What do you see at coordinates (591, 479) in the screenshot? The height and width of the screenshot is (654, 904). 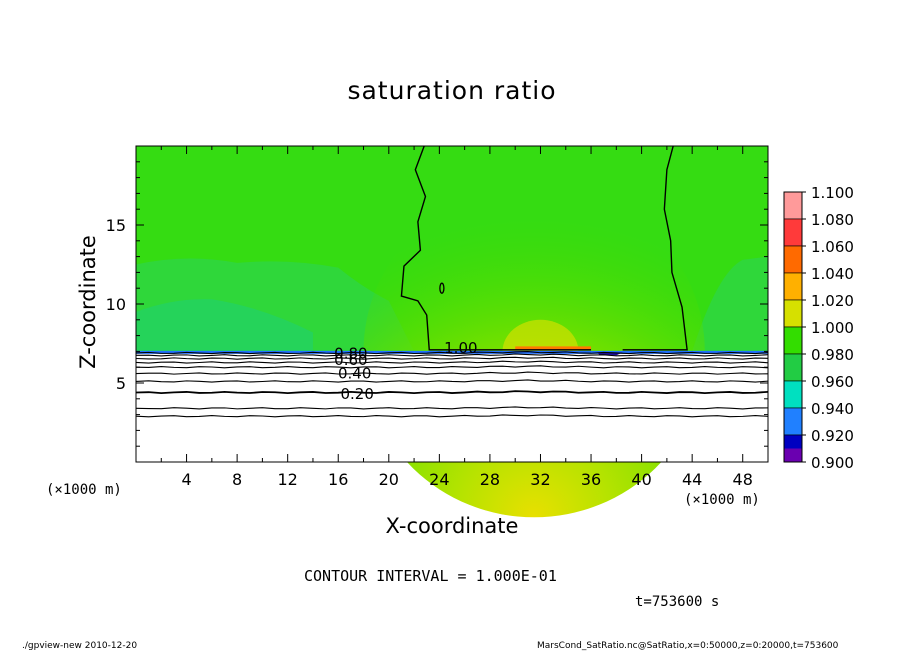 I see `x-tick-label: 36` at bounding box center [591, 479].